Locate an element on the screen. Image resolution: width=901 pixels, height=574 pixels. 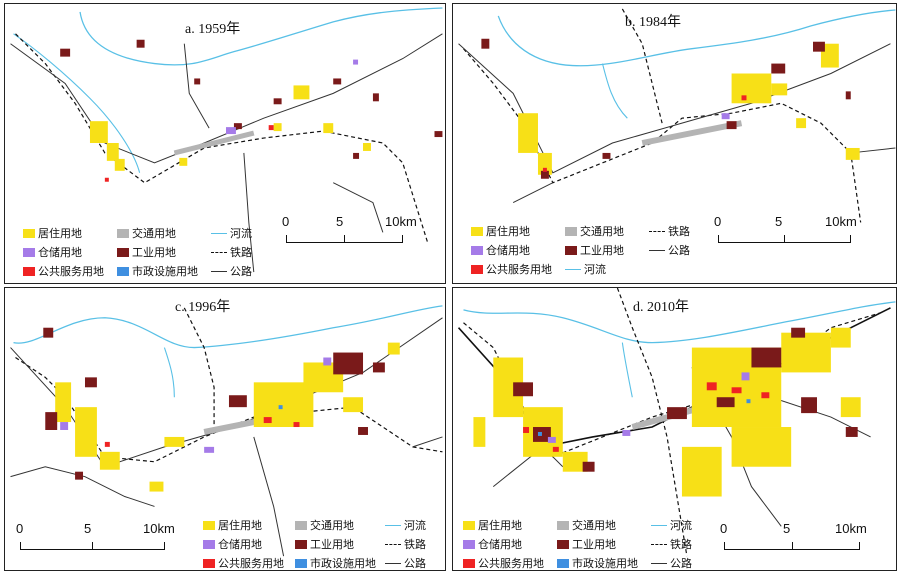
legend-label-residential: 居住用地 is located at coordinates (508, 231).